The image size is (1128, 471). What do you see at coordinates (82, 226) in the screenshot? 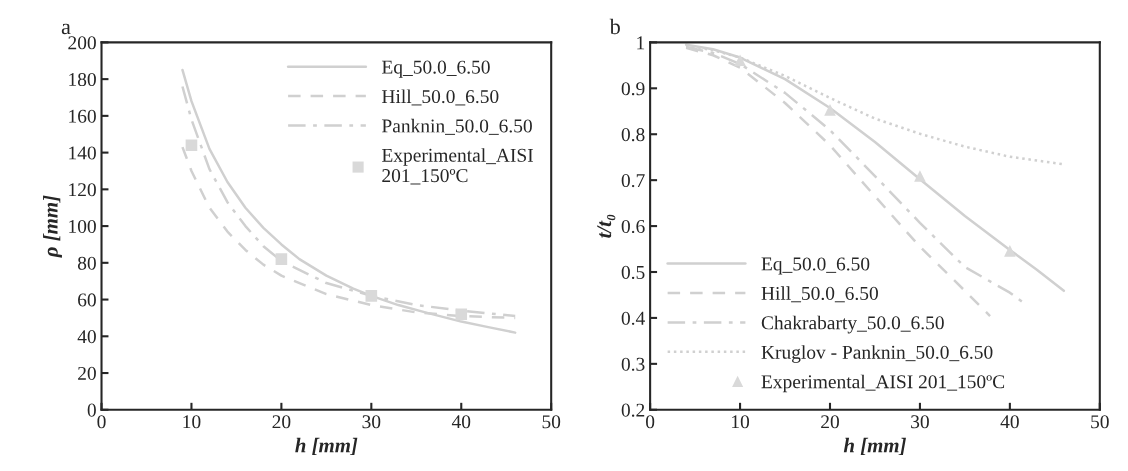
I see `y-tick-label: 100` at bounding box center [82, 226].